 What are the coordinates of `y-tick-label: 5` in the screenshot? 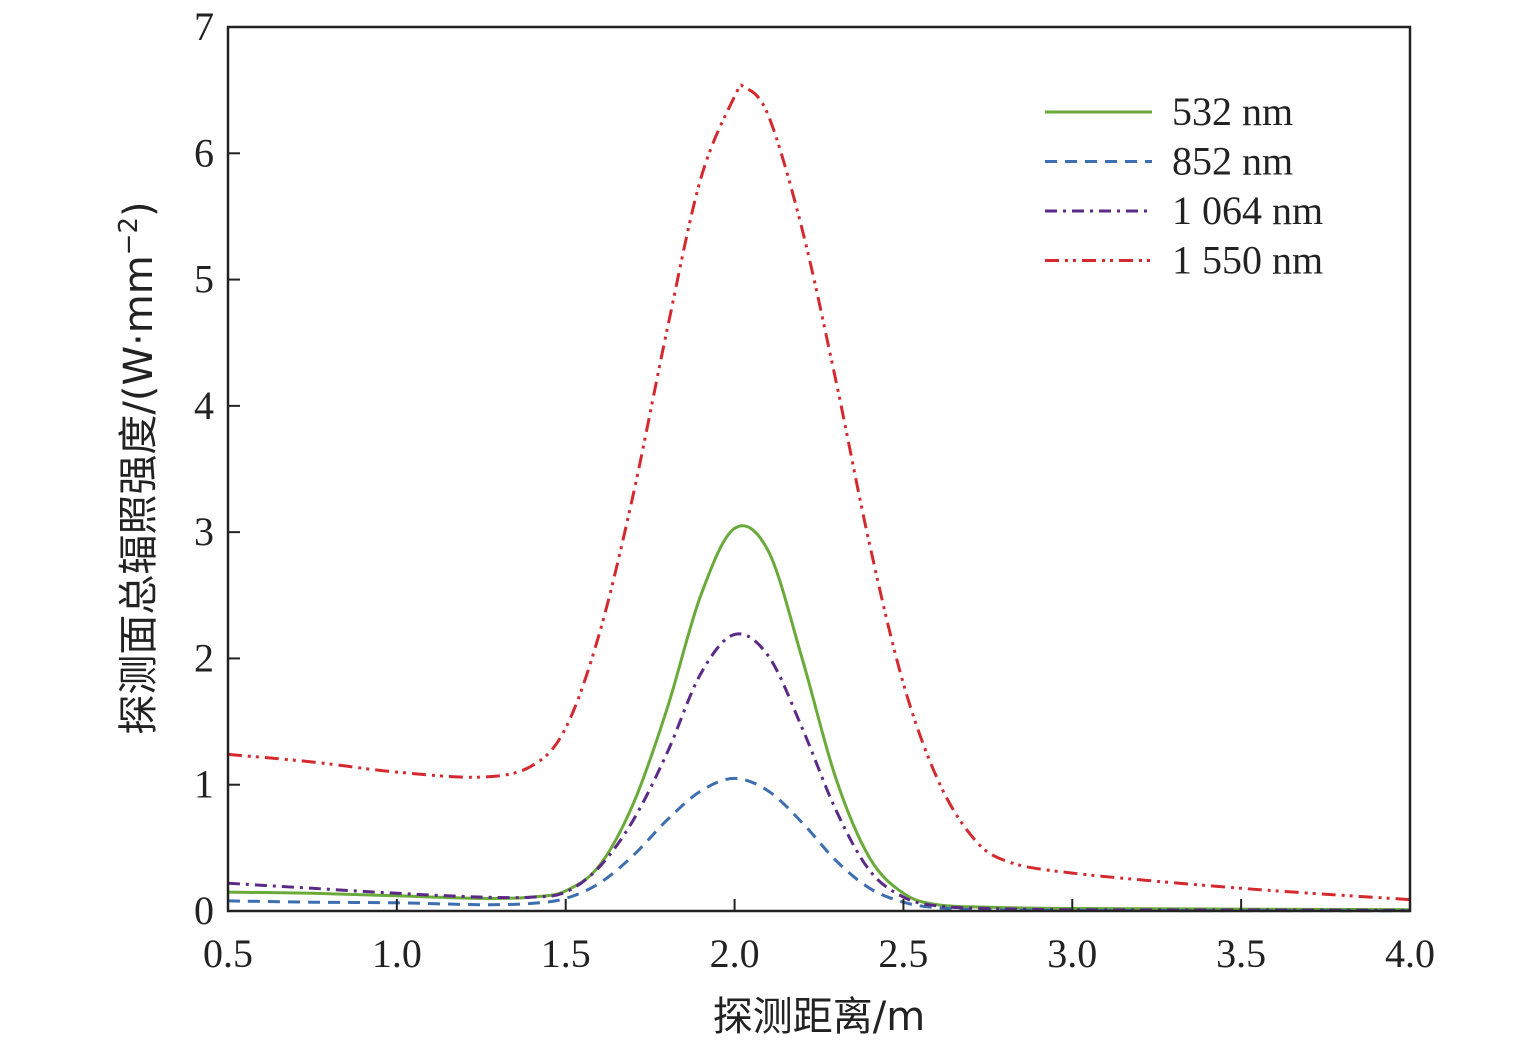 It's located at (204, 279).